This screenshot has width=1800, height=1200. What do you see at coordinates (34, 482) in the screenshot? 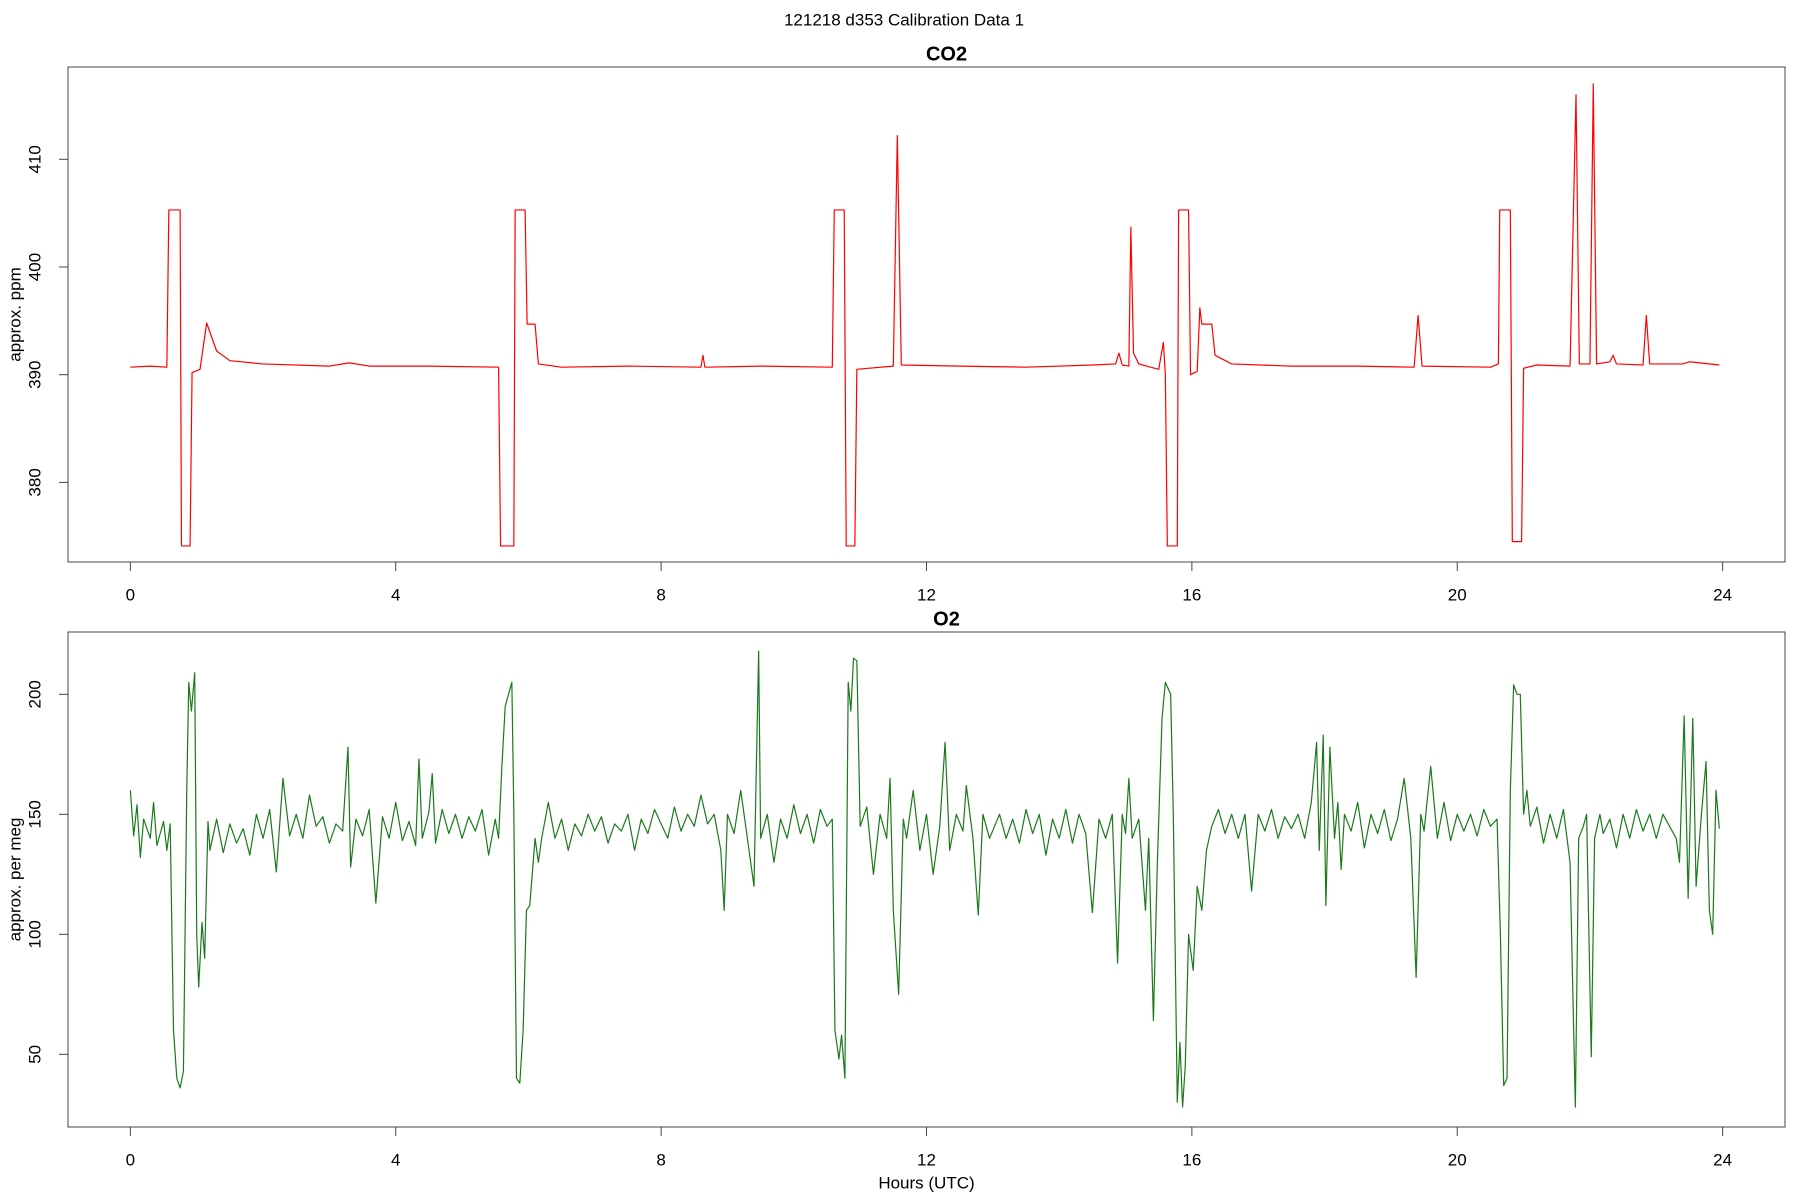
I see `y-tick-label: 380` at bounding box center [34, 482].